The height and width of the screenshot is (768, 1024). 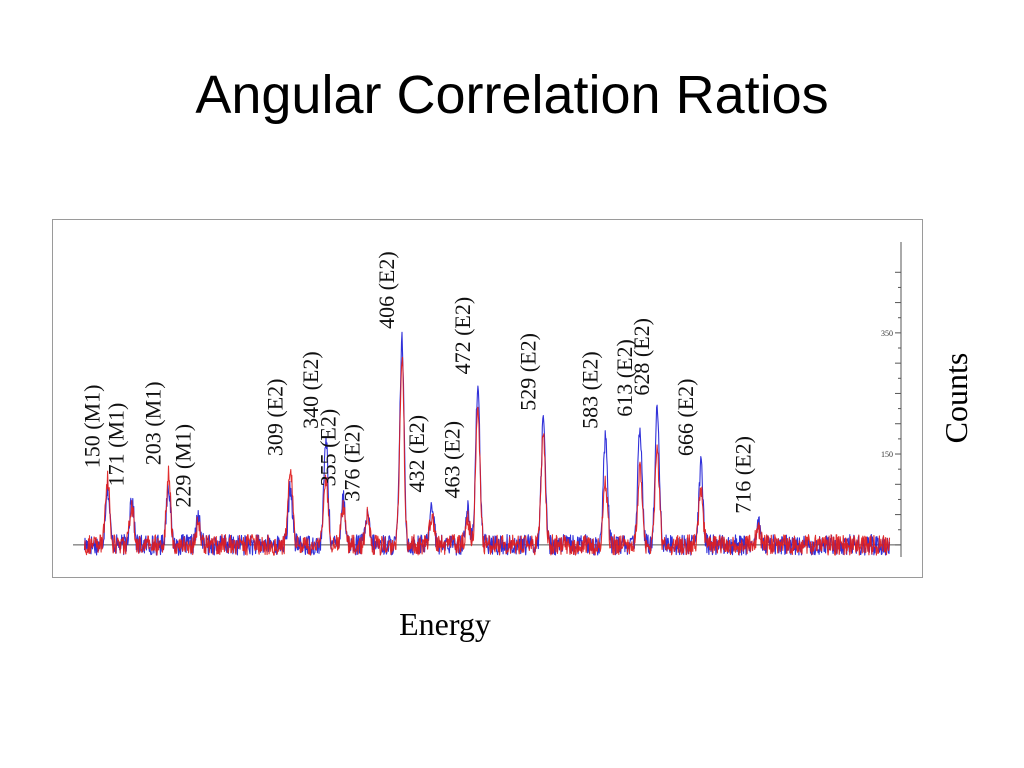 What do you see at coordinates (327, 448) in the screenshot?
I see `peak-label: 355 (E2)` at bounding box center [327, 448].